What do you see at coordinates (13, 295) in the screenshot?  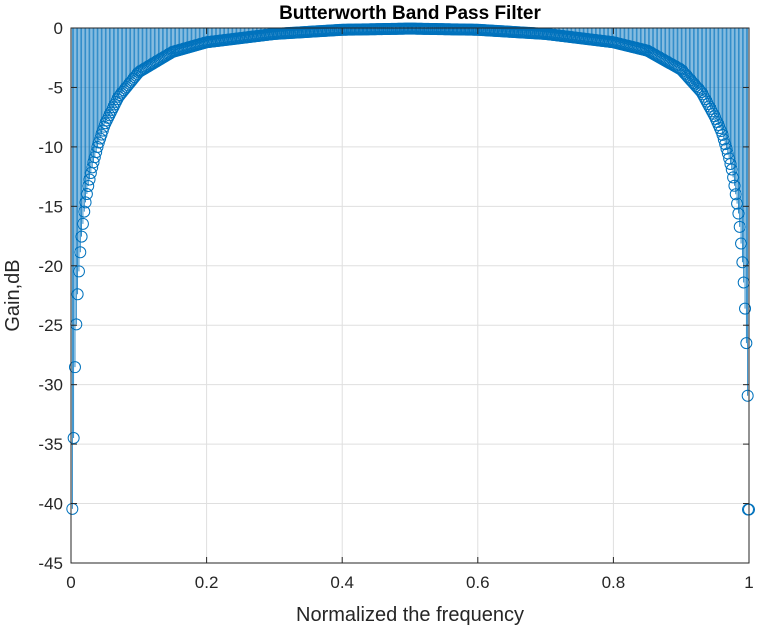 I see `y-axis-label: Gain,dB` at bounding box center [13, 295].